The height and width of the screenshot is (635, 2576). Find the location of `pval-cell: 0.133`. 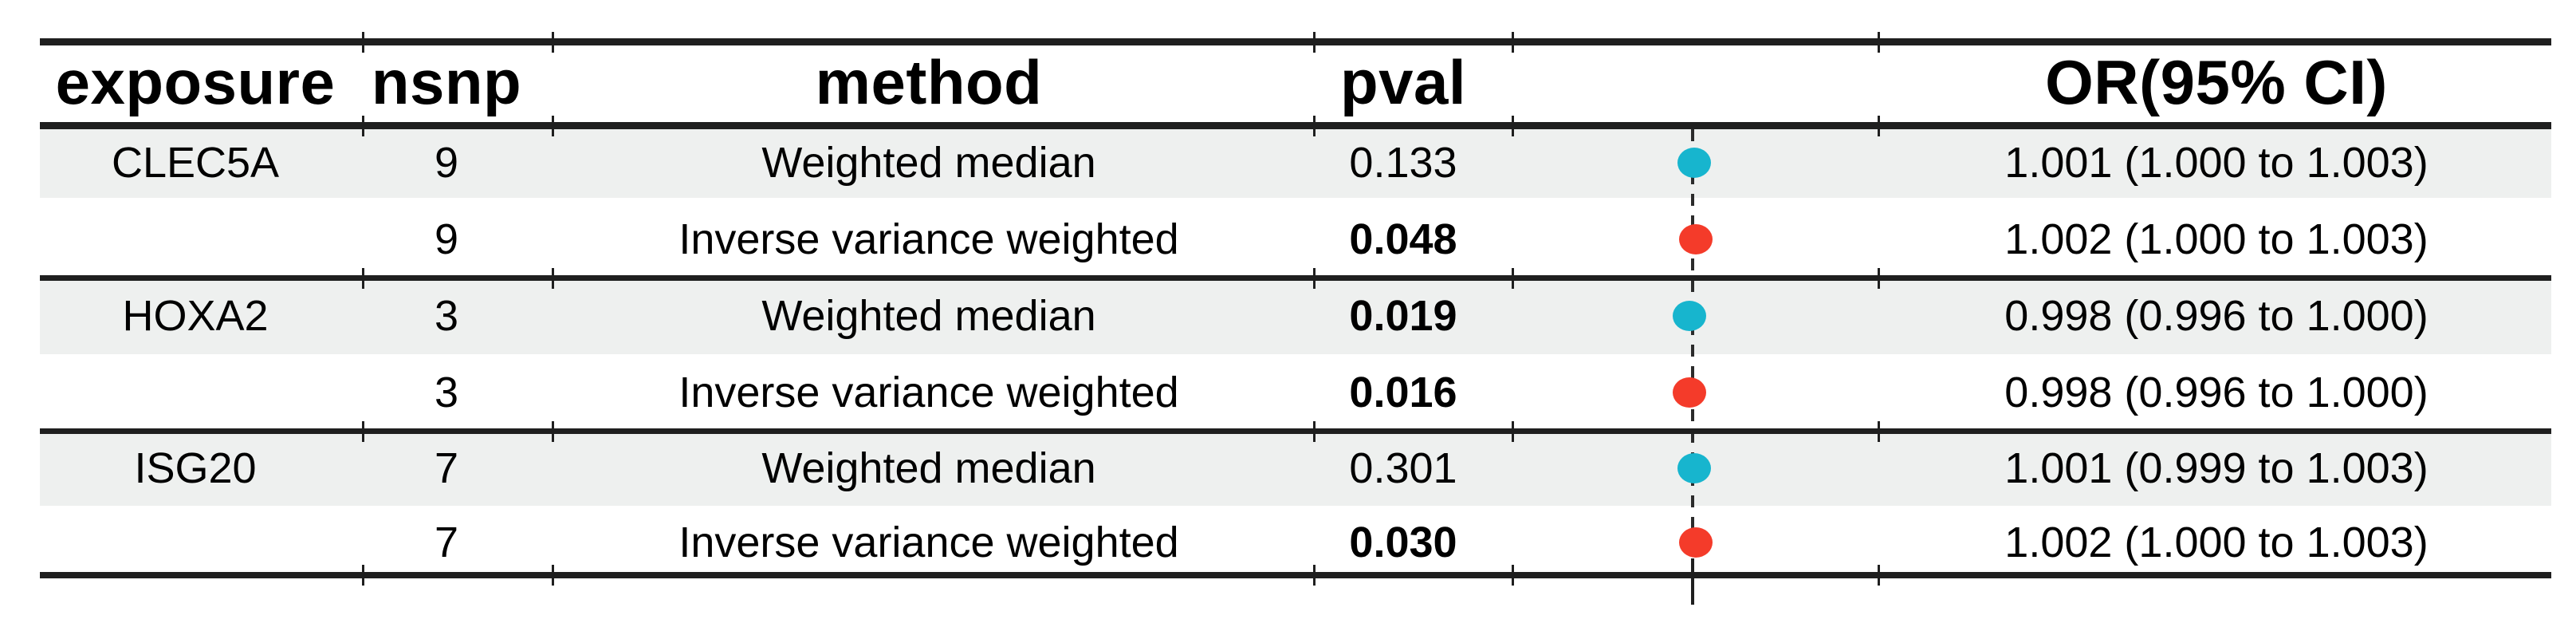

pval-cell: 0.133 is located at coordinates (1403, 163).